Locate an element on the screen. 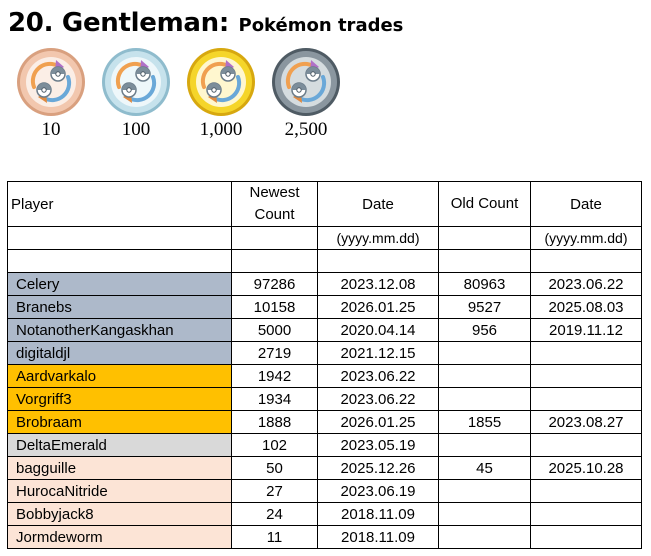 The image size is (651, 556). player-name: Jormdeworm is located at coordinates (119, 537).